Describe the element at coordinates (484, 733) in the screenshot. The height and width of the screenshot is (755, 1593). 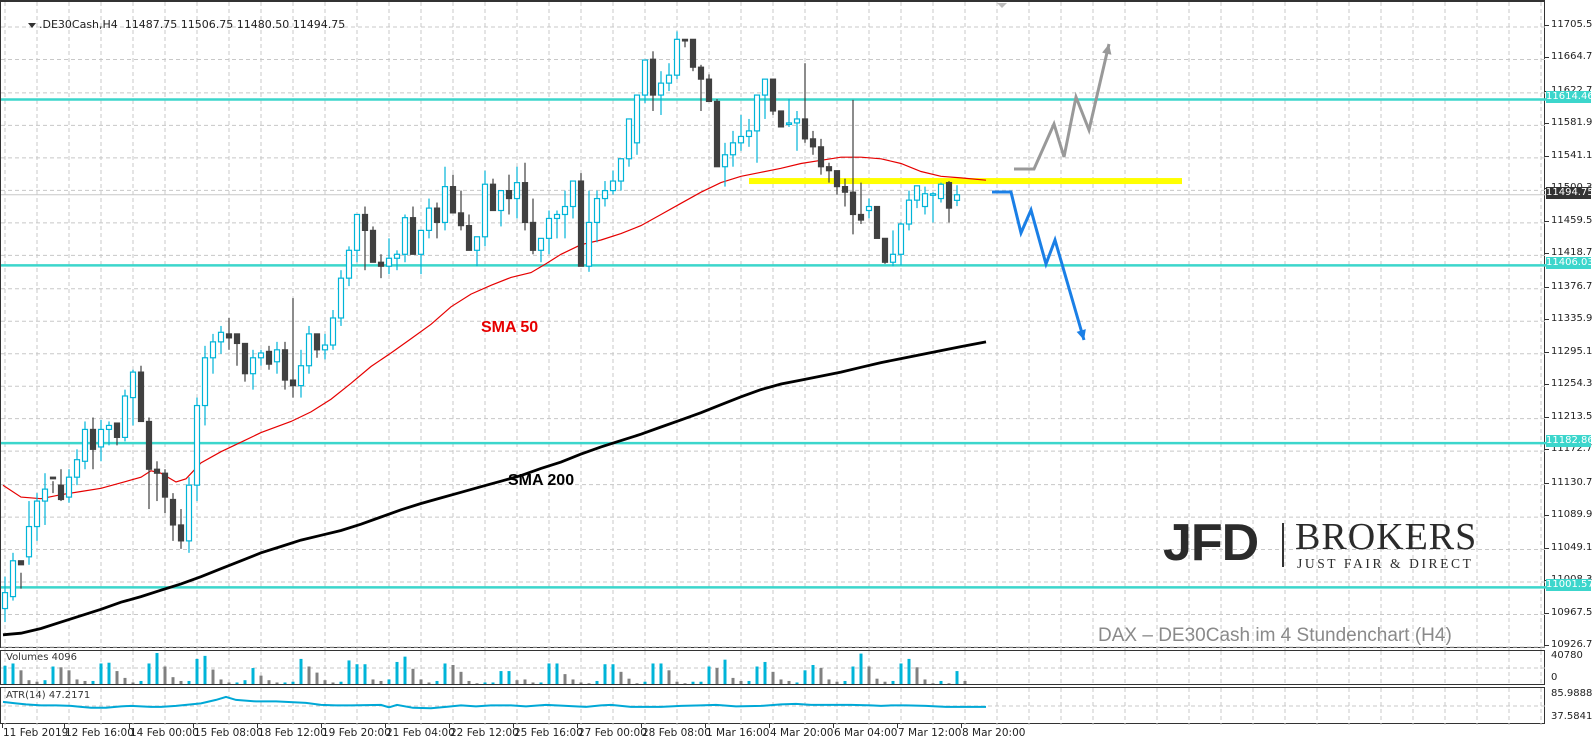
I see `time-axis-label: 22 Feb 12:00` at that location.